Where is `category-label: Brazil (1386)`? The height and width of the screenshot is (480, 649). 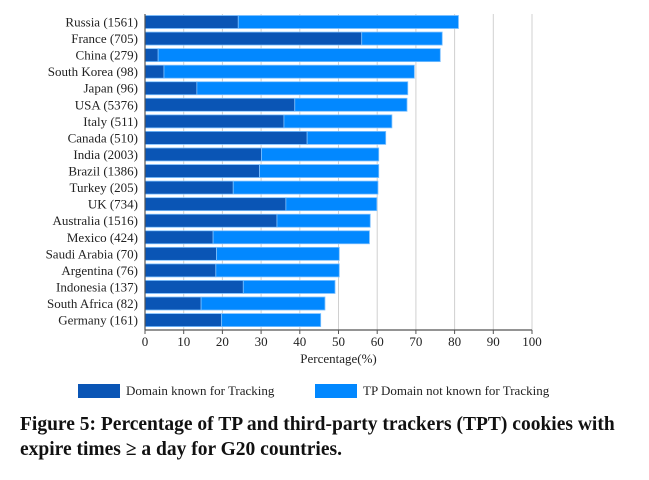
category-label: Brazil (1386) is located at coordinates (103, 171).